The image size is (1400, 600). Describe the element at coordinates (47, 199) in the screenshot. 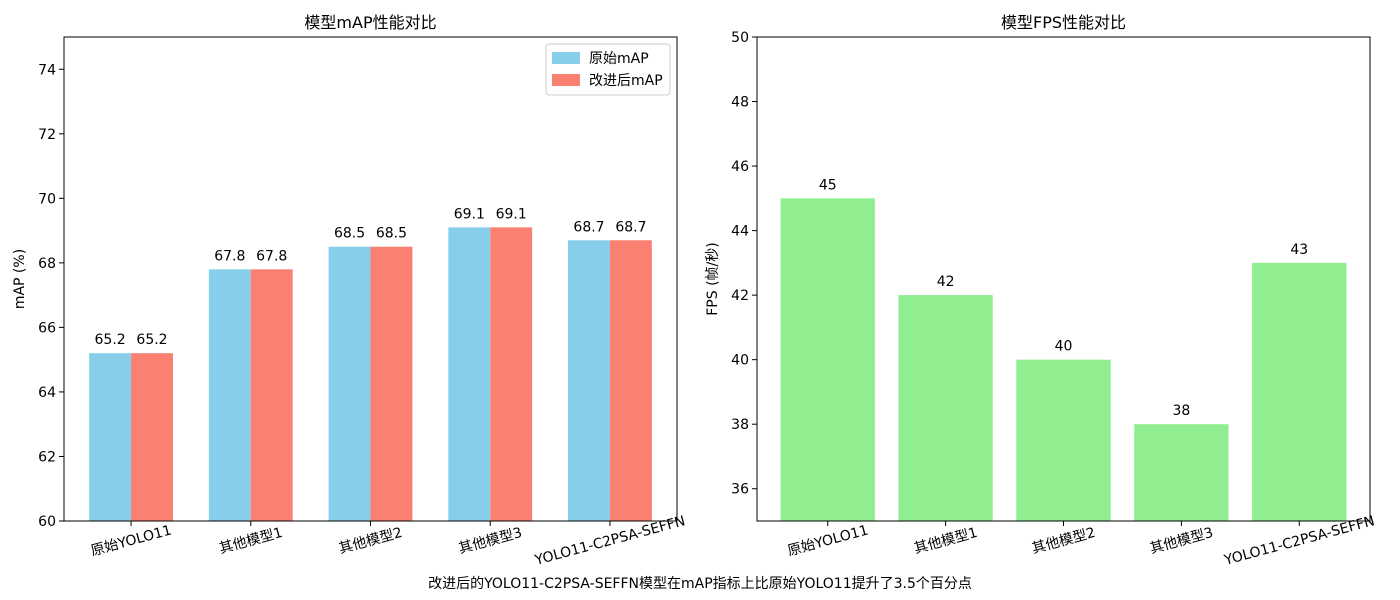

I see `y-tick-label: 70` at that location.